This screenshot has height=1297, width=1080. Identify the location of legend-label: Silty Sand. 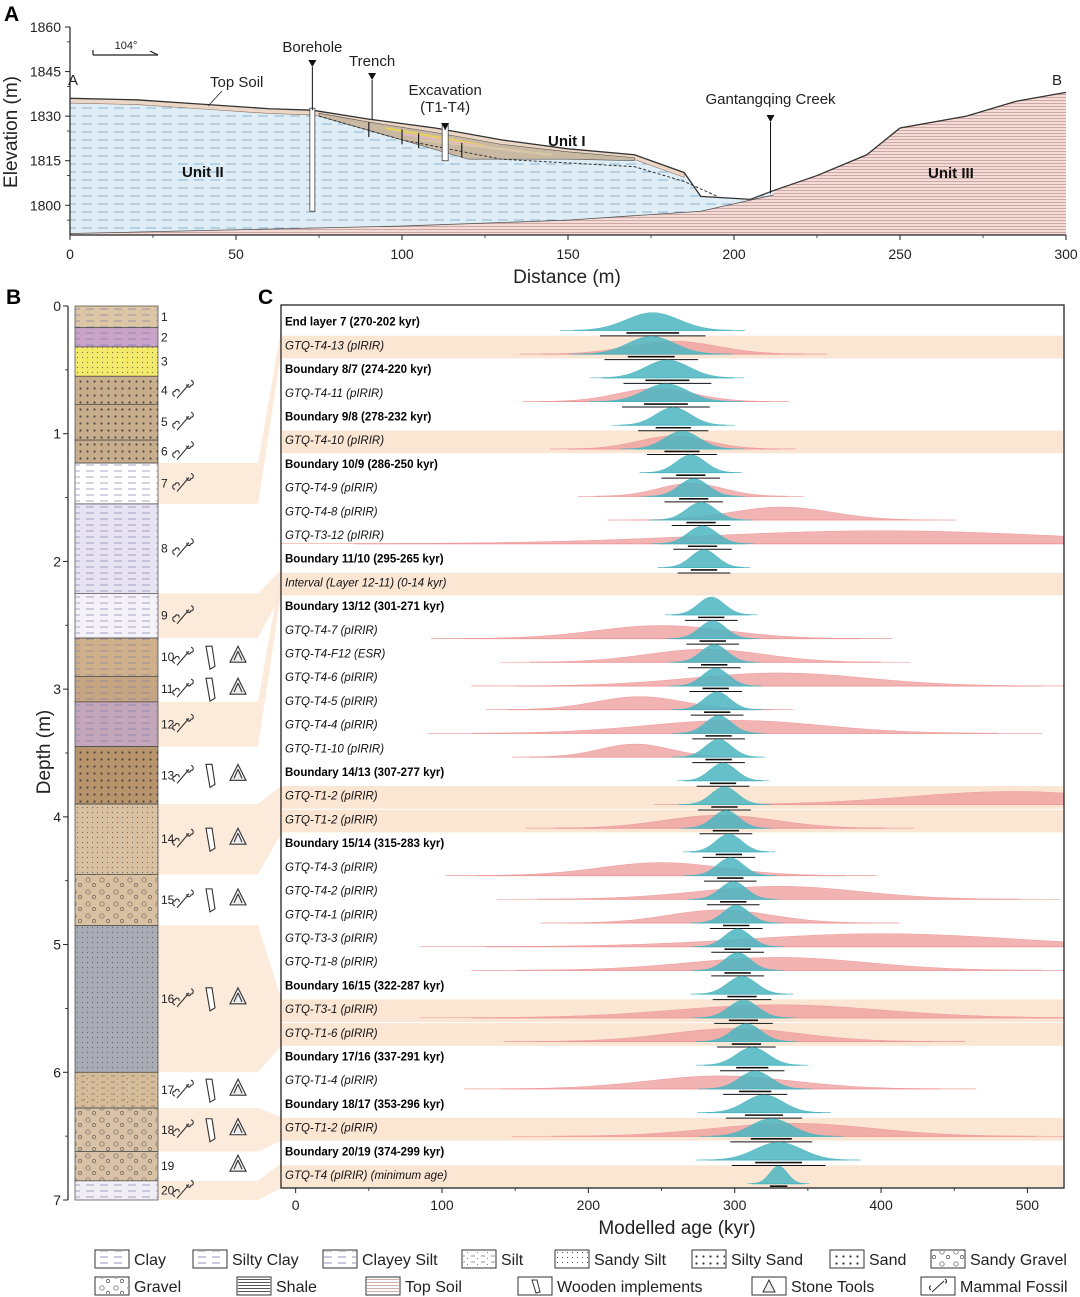
(767, 1260).